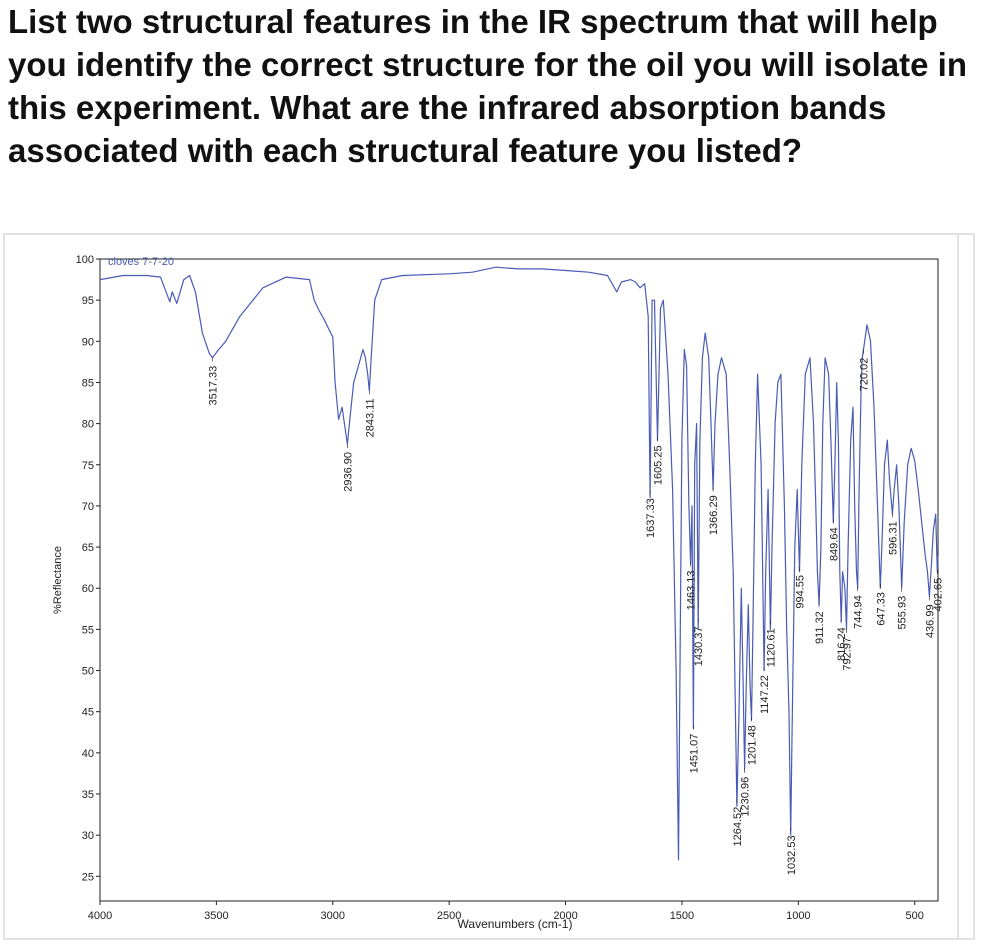 Image resolution: width=982 pixels, height=946 pixels. I want to click on y-axis: 100 95 90 85 80 75 70 65 60 55 50 45 40 35 30 25, so click(88, 568).